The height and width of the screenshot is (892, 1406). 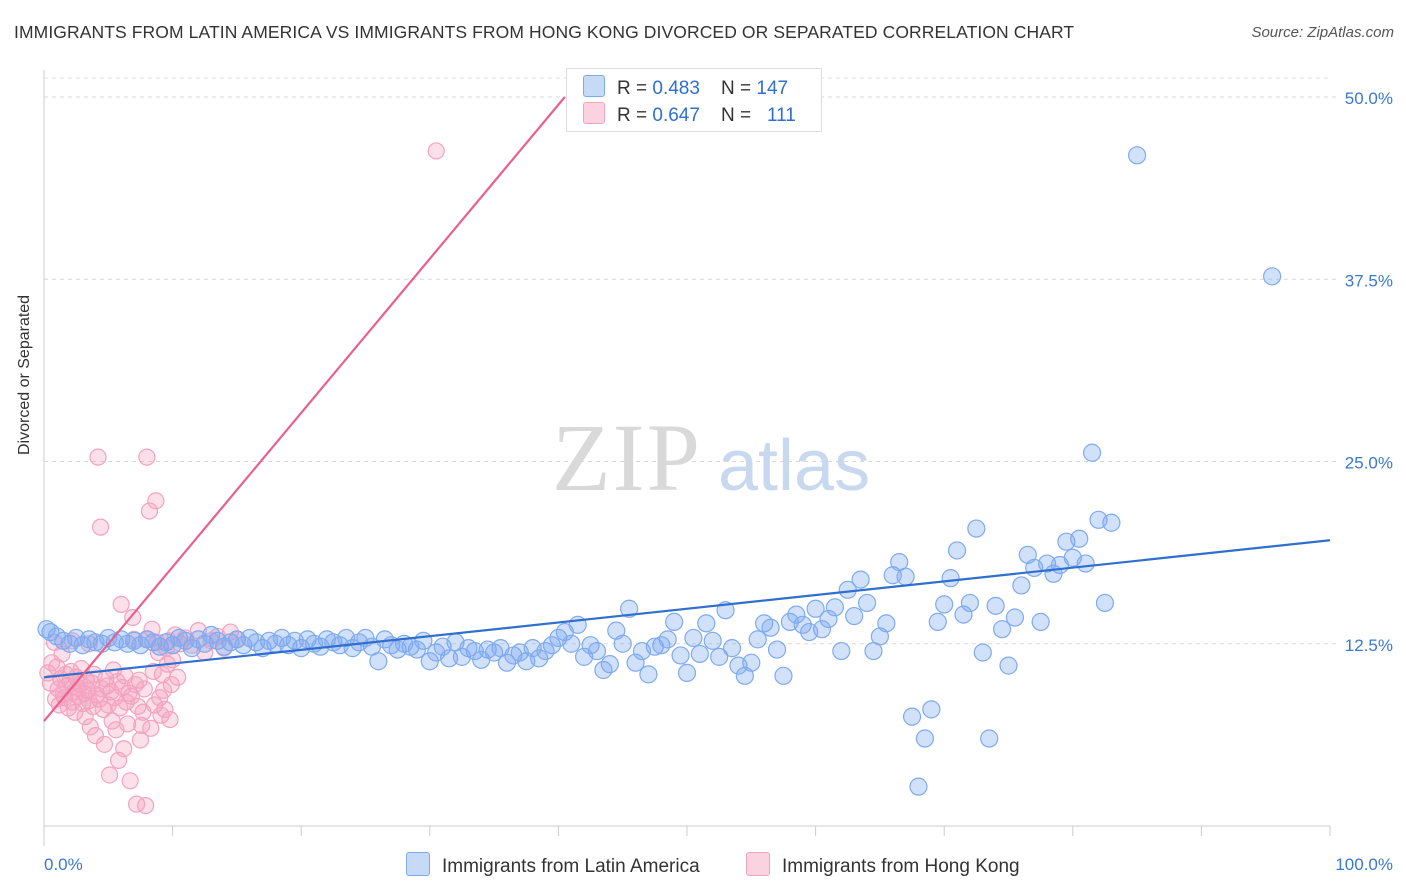 What do you see at coordinates (739, 88) in the screenshot?
I see `legend-n-label: N =` at bounding box center [739, 88].